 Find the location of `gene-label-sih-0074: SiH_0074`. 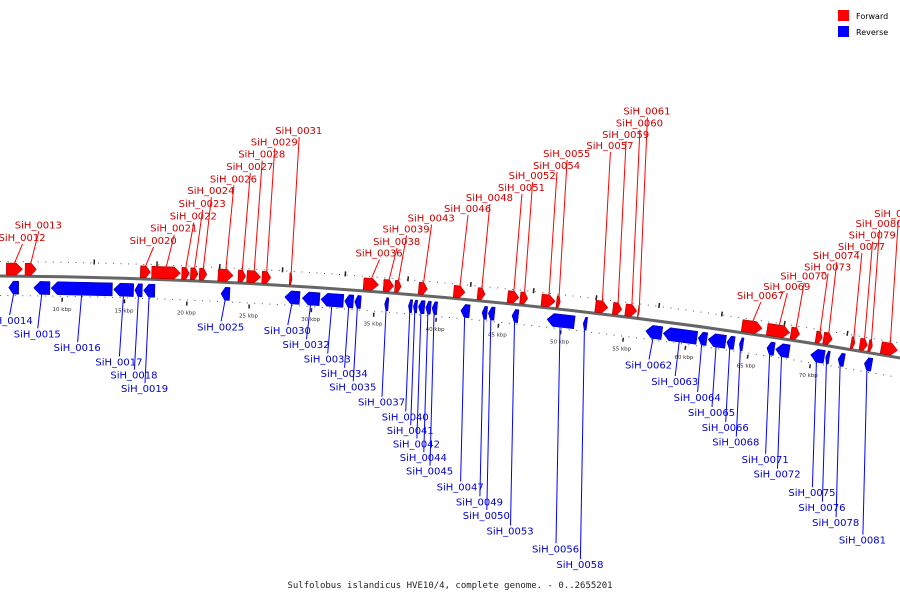

gene-label-sih-0074: SiH_0074 is located at coordinates (836, 256).